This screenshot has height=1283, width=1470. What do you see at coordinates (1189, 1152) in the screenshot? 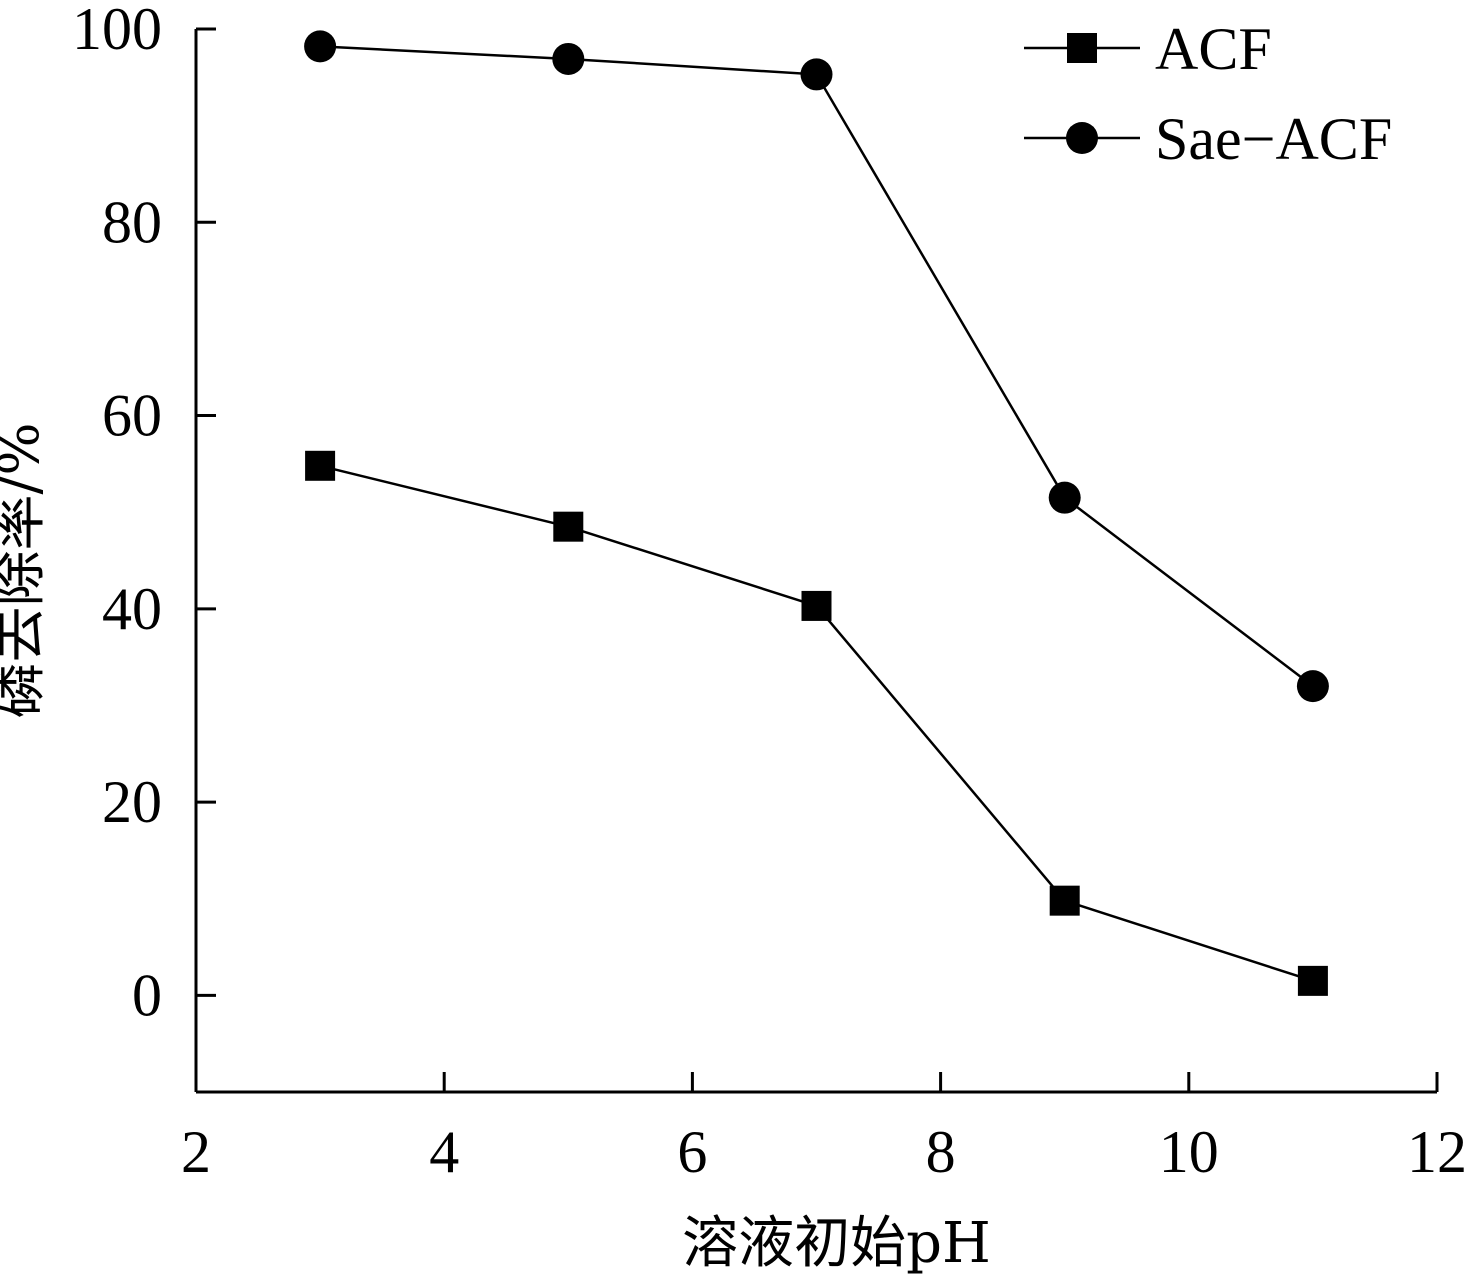
I see `x-tick-label: 10` at bounding box center [1189, 1152].